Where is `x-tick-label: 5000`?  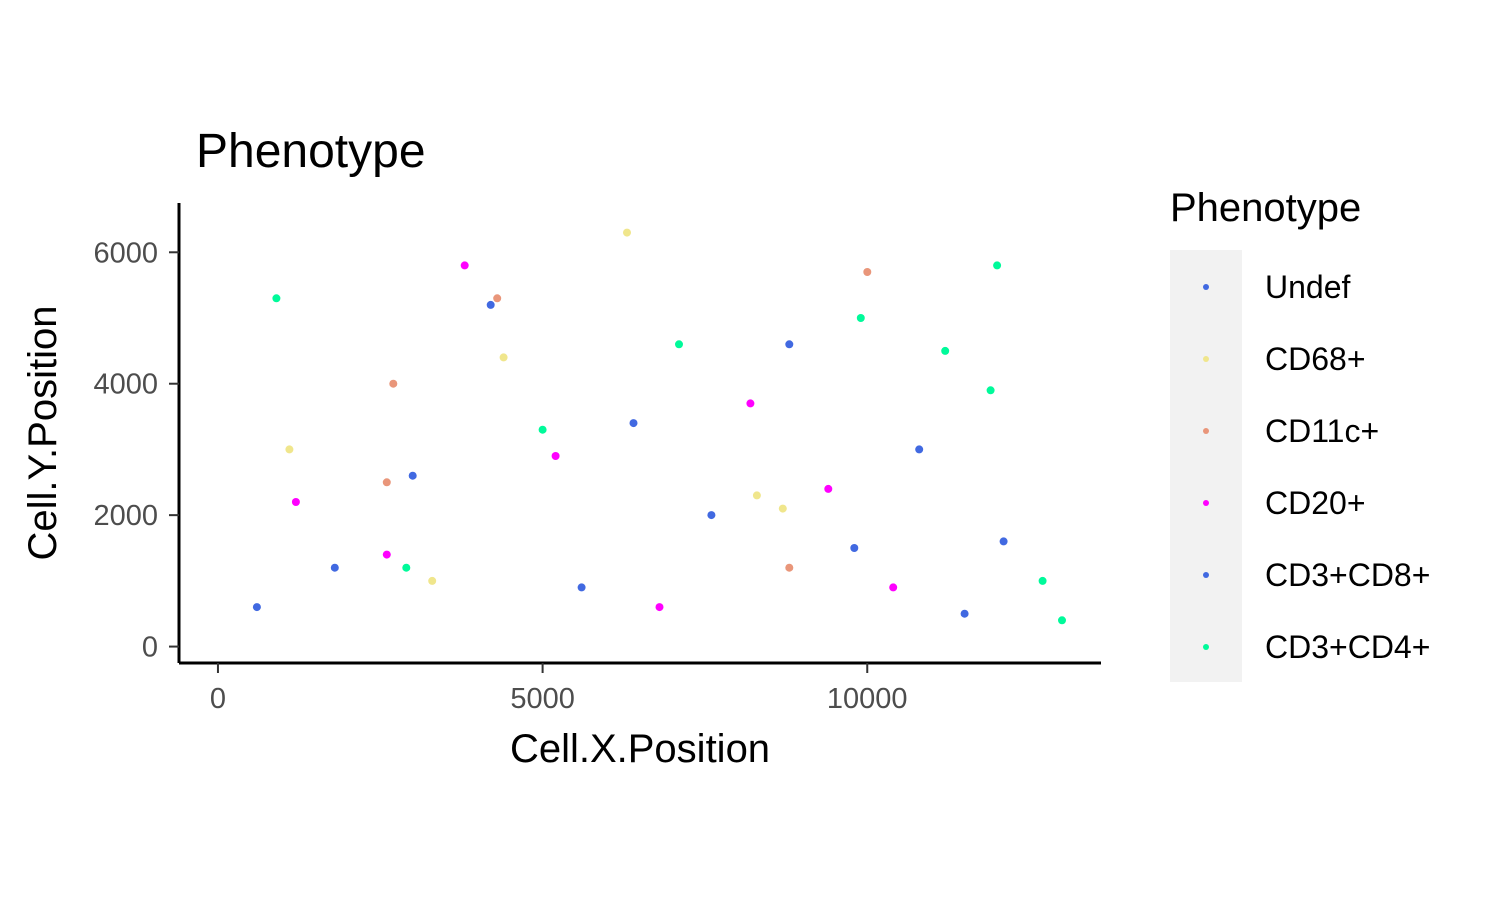 x-tick-label: 5000 is located at coordinates (542, 699).